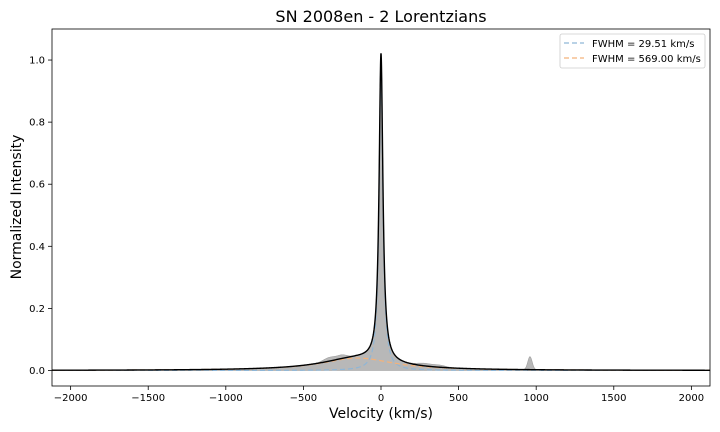 This screenshot has height=432, width=720. I want to click on x-tick-label: −1000, so click(226, 398).